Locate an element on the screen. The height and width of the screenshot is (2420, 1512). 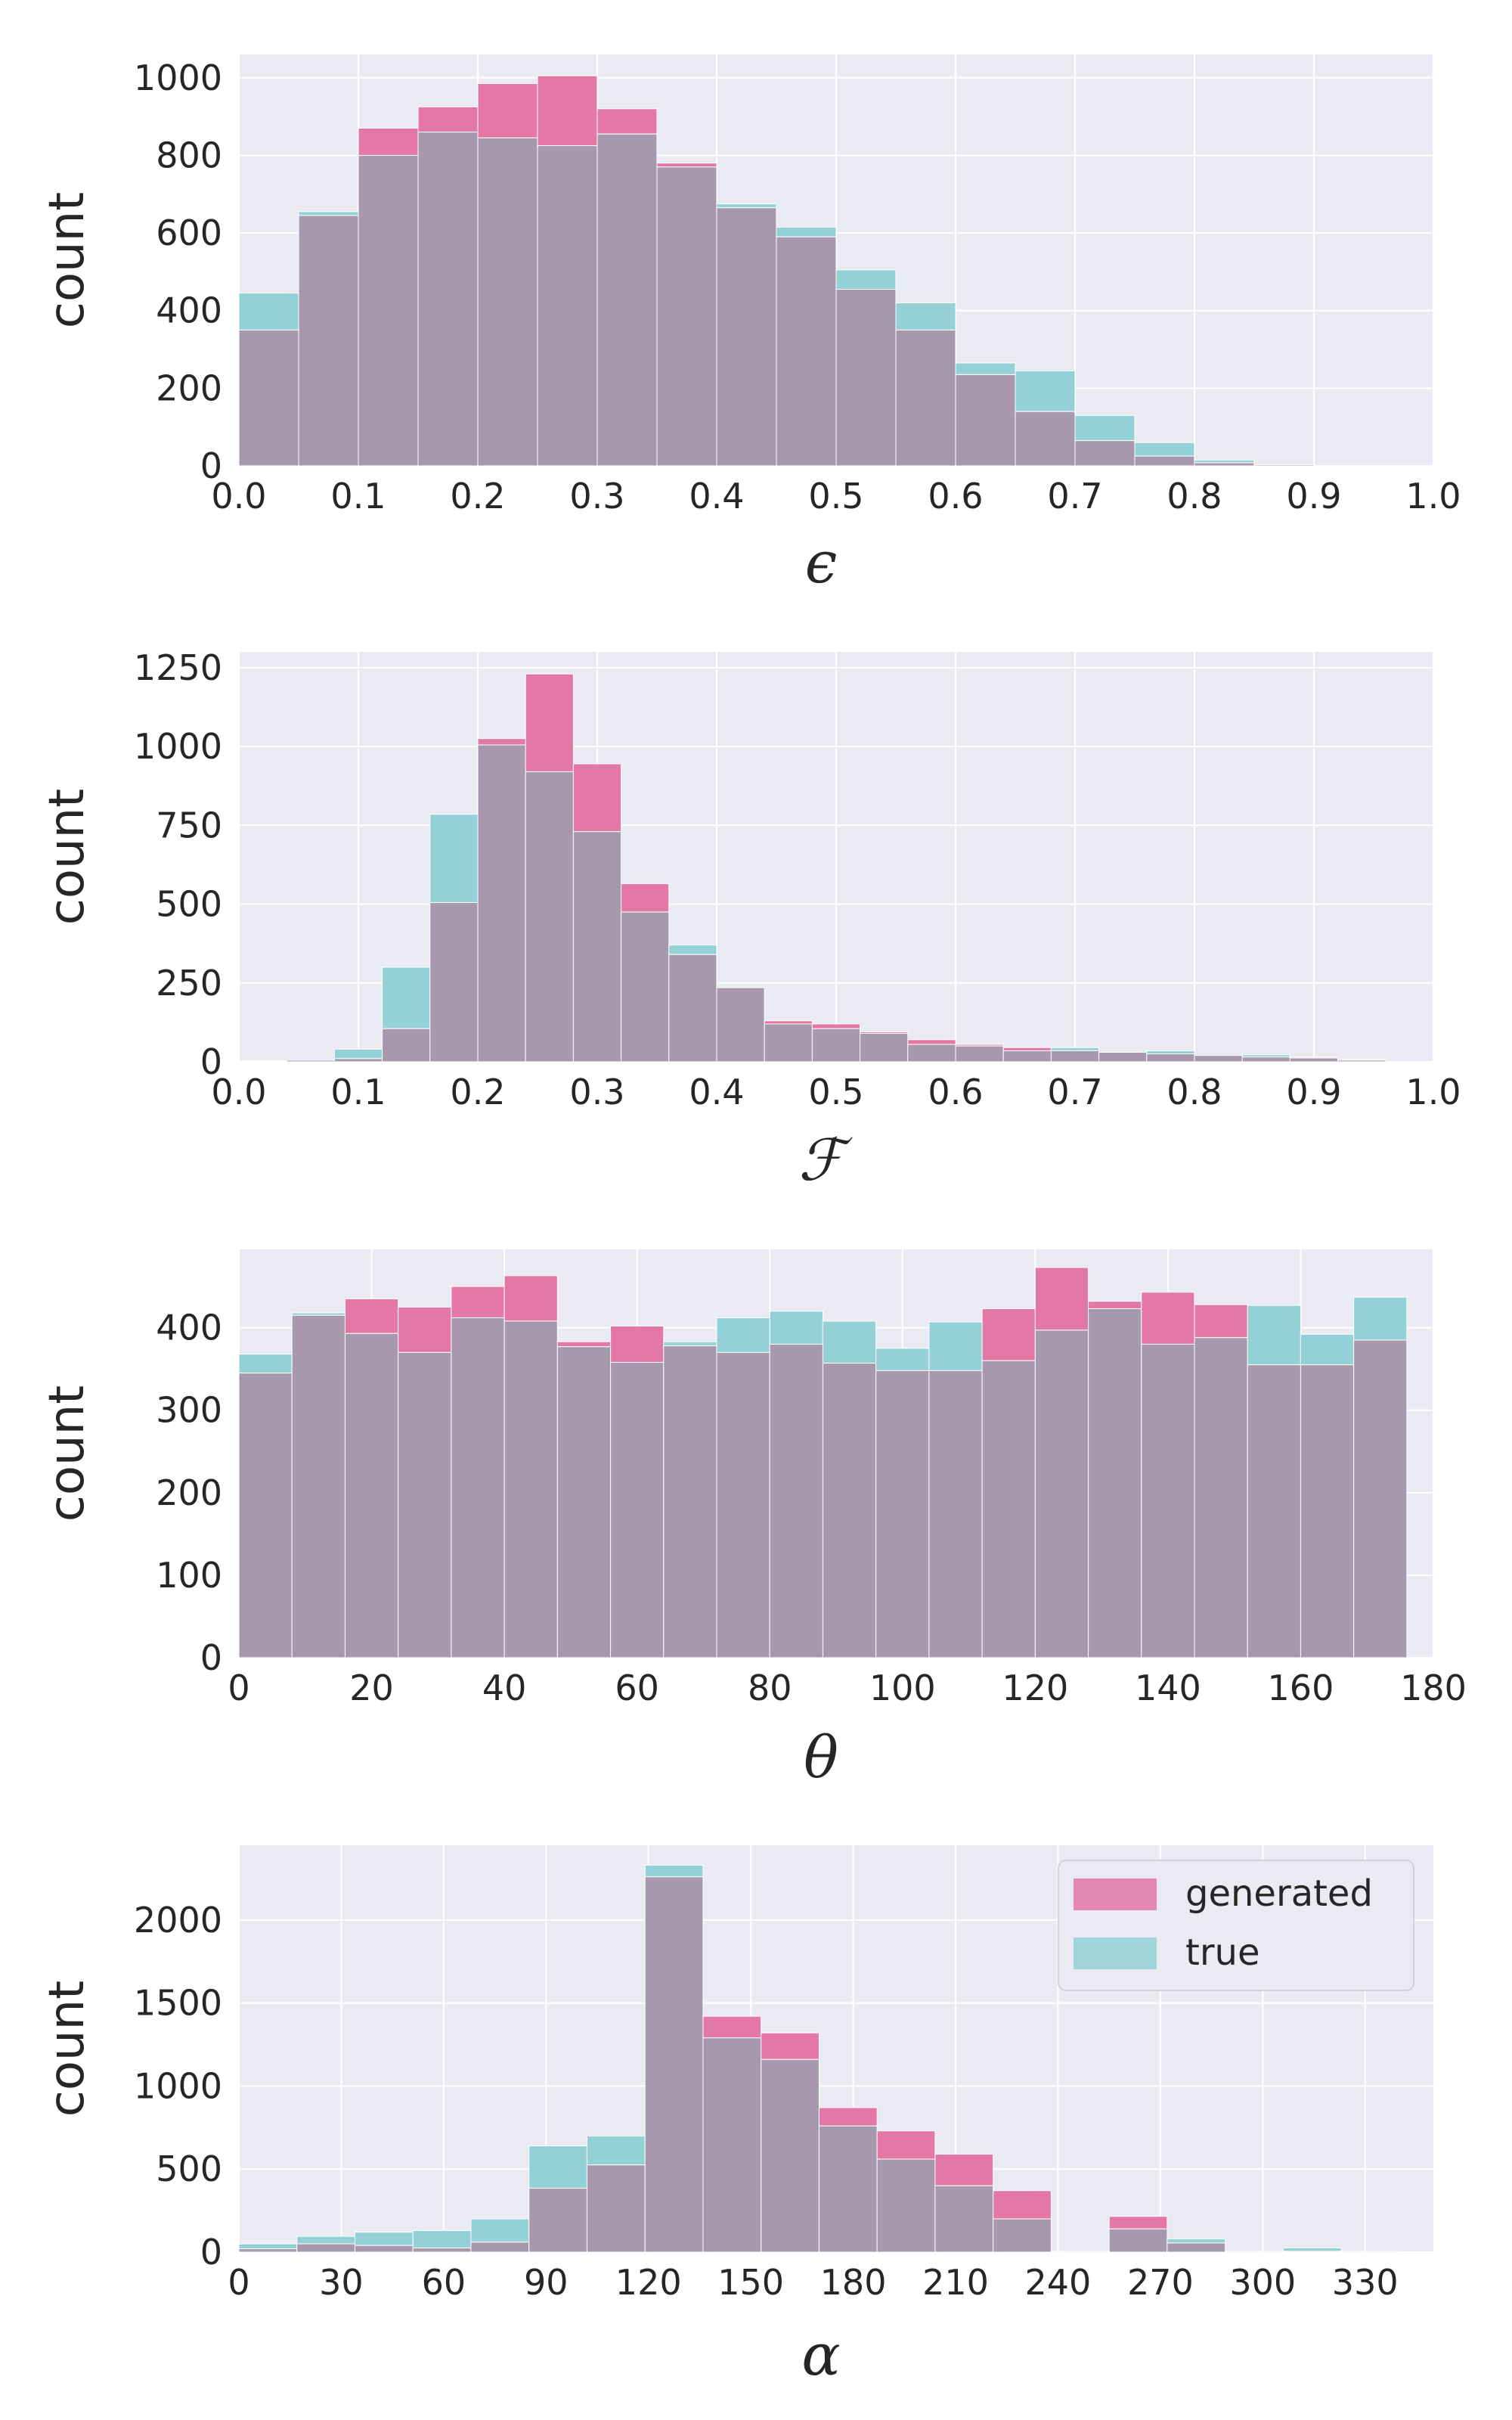
x-tick-label: 0.4 is located at coordinates (716, 496).